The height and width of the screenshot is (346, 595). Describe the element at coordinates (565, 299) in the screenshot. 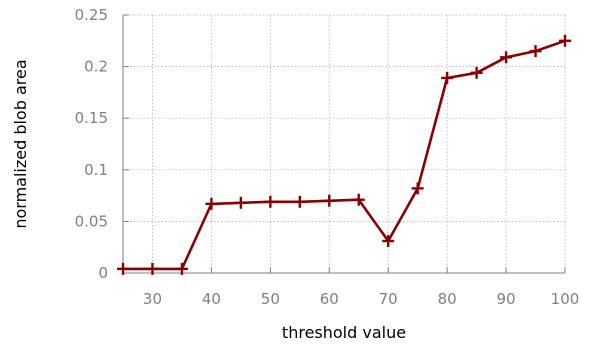

I see `x-tick-label: 100` at that location.